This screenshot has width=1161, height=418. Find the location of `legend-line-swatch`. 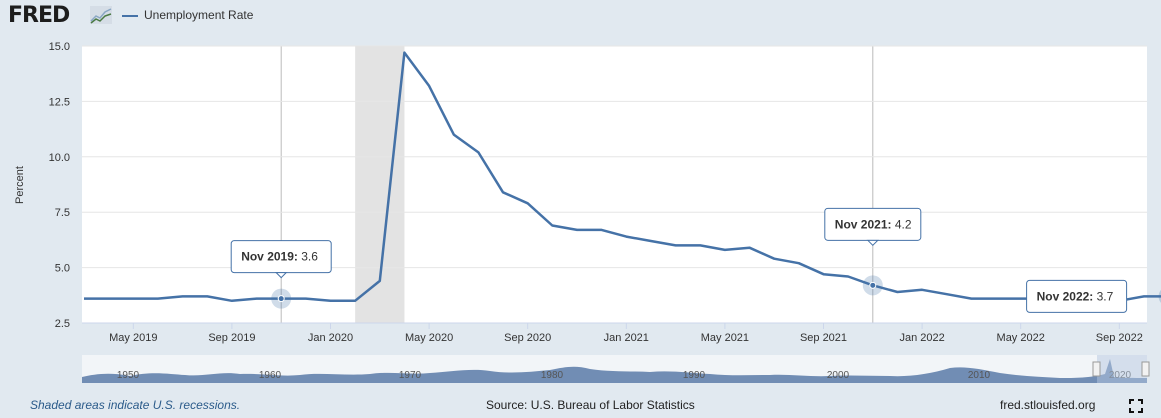

legend-line-swatch is located at coordinates (130, 16).